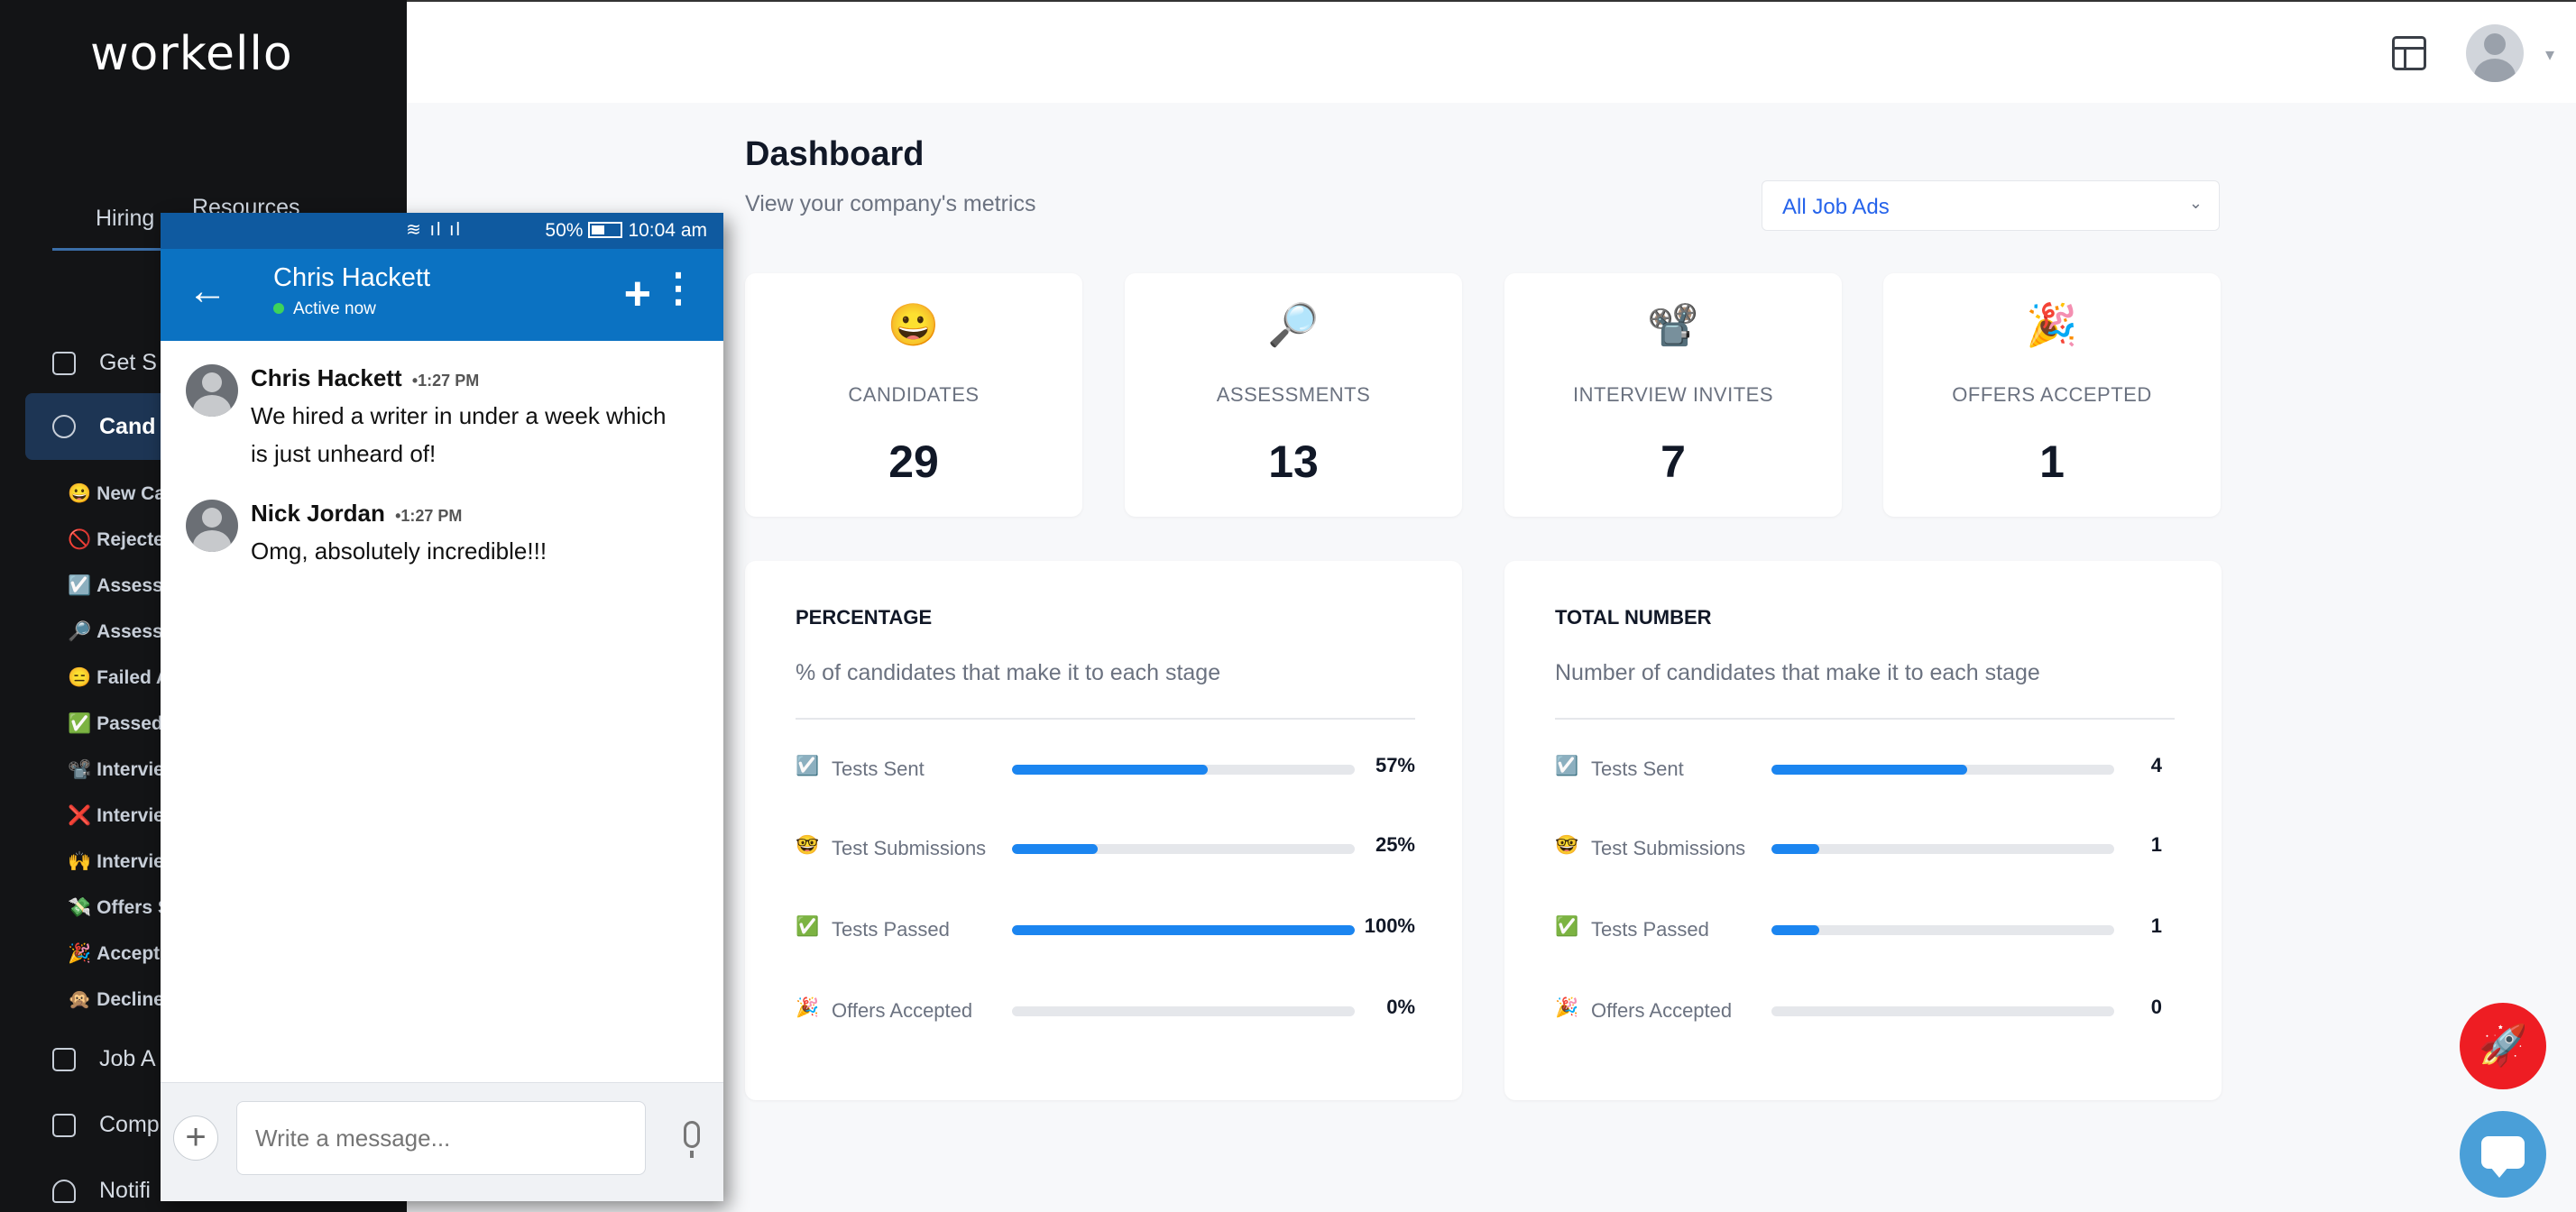 This screenshot has height=1212, width=2576. Describe the element at coordinates (64, 1191) in the screenshot. I see `bell-icon` at that location.